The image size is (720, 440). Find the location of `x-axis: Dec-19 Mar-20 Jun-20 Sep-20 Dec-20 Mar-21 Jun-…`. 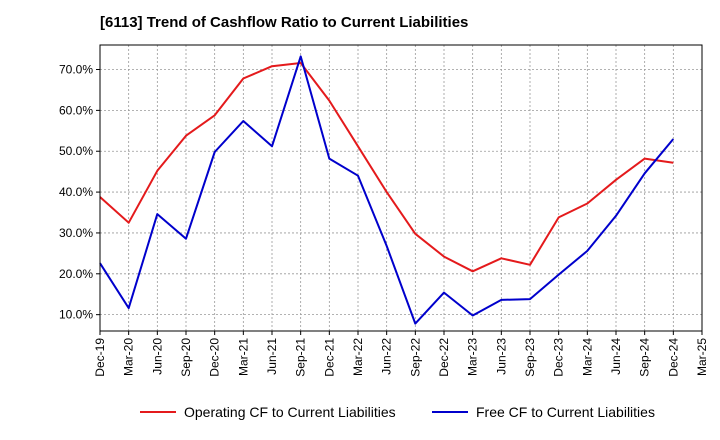

x-axis: Dec-19 Mar-20 Jun-20 Sep-20 Dec-20 Mar-21 Jun-… is located at coordinates (401, 354).